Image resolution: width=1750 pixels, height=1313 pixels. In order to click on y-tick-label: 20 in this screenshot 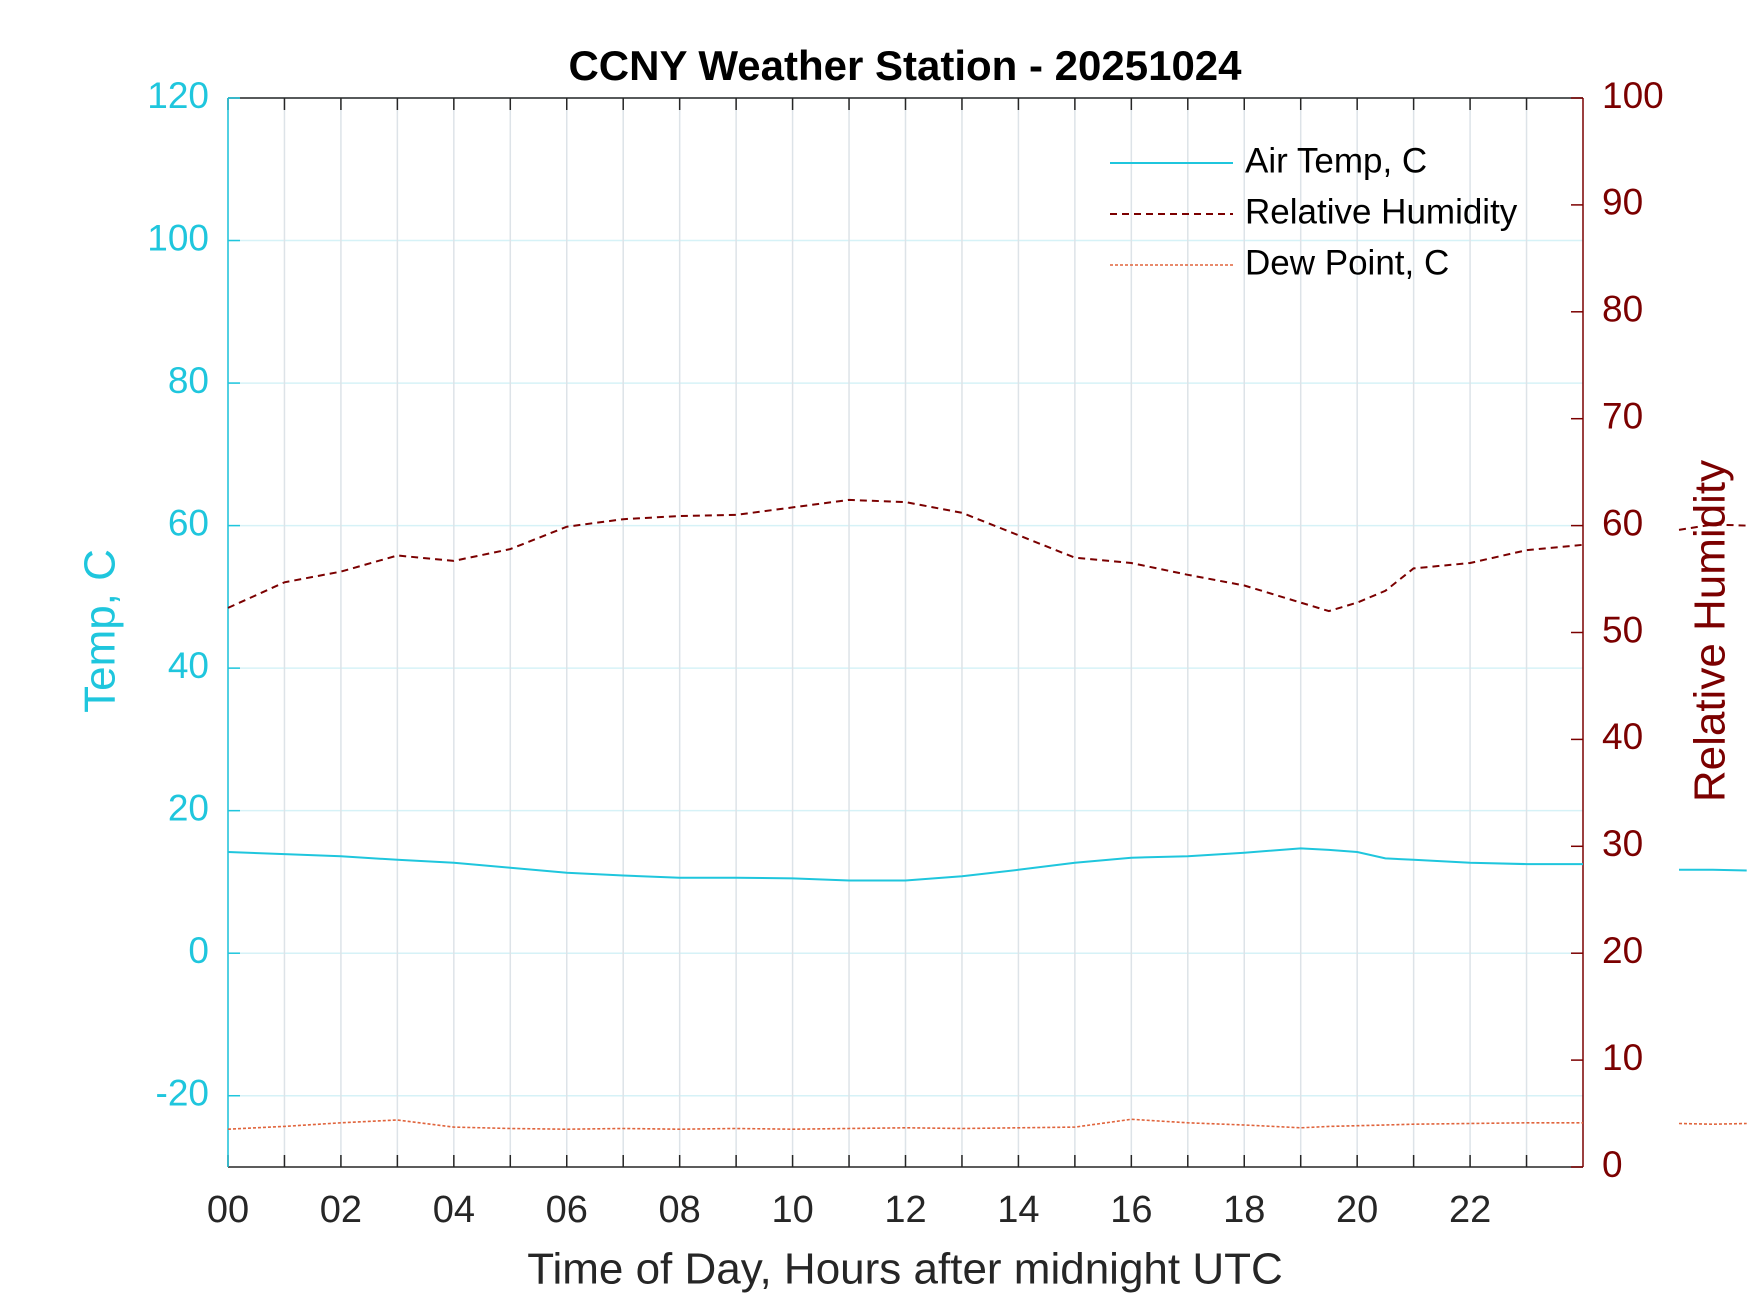, I will do `click(188, 807)`.